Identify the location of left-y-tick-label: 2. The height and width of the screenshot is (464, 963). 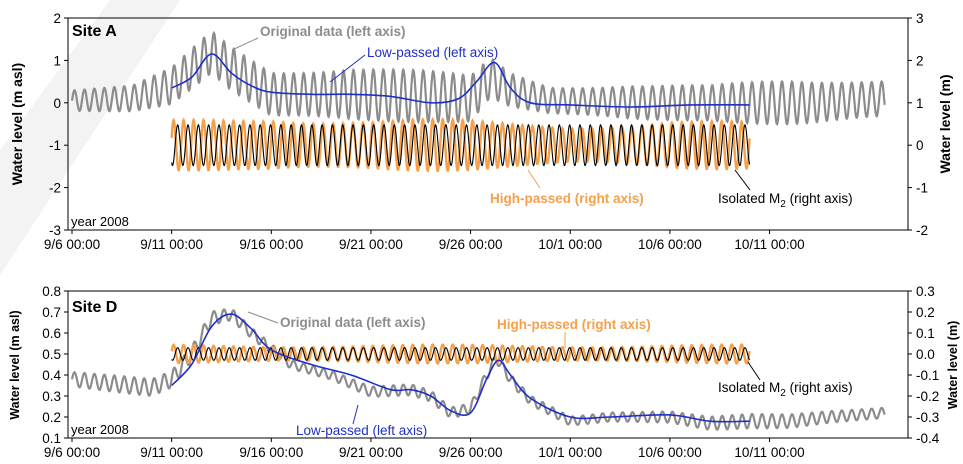
(57, 18).